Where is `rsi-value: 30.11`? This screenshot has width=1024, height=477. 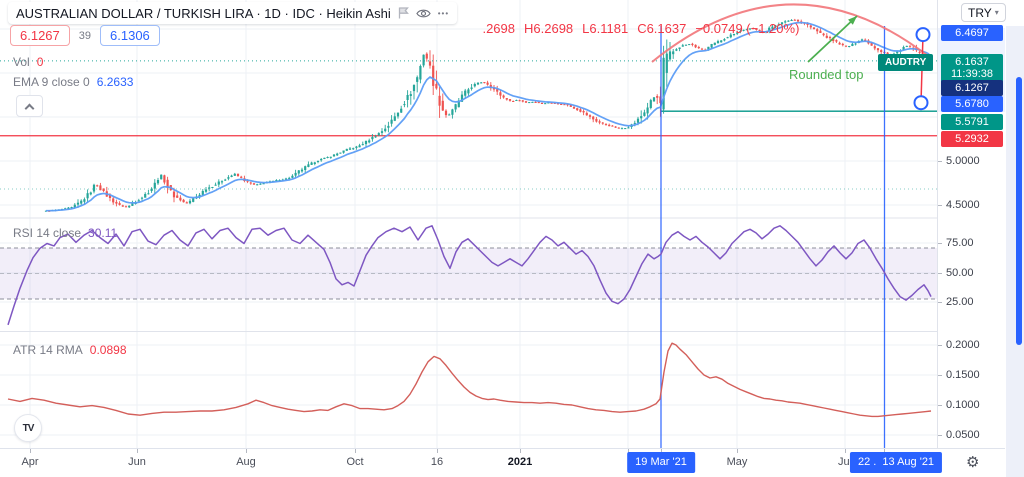
rsi-value: 30.11 is located at coordinates (103, 233).